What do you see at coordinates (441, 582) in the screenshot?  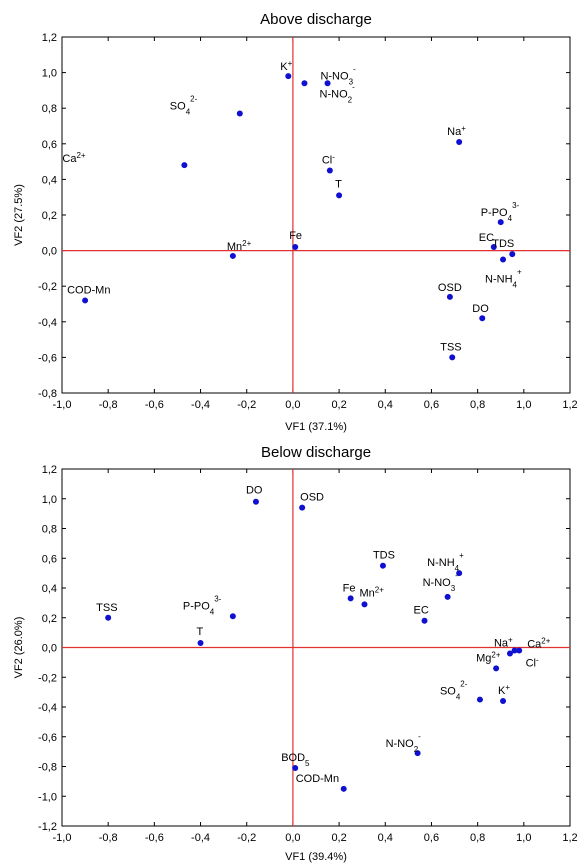 I see `data-point-label: N-NO3-` at bounding box center [441, 582].